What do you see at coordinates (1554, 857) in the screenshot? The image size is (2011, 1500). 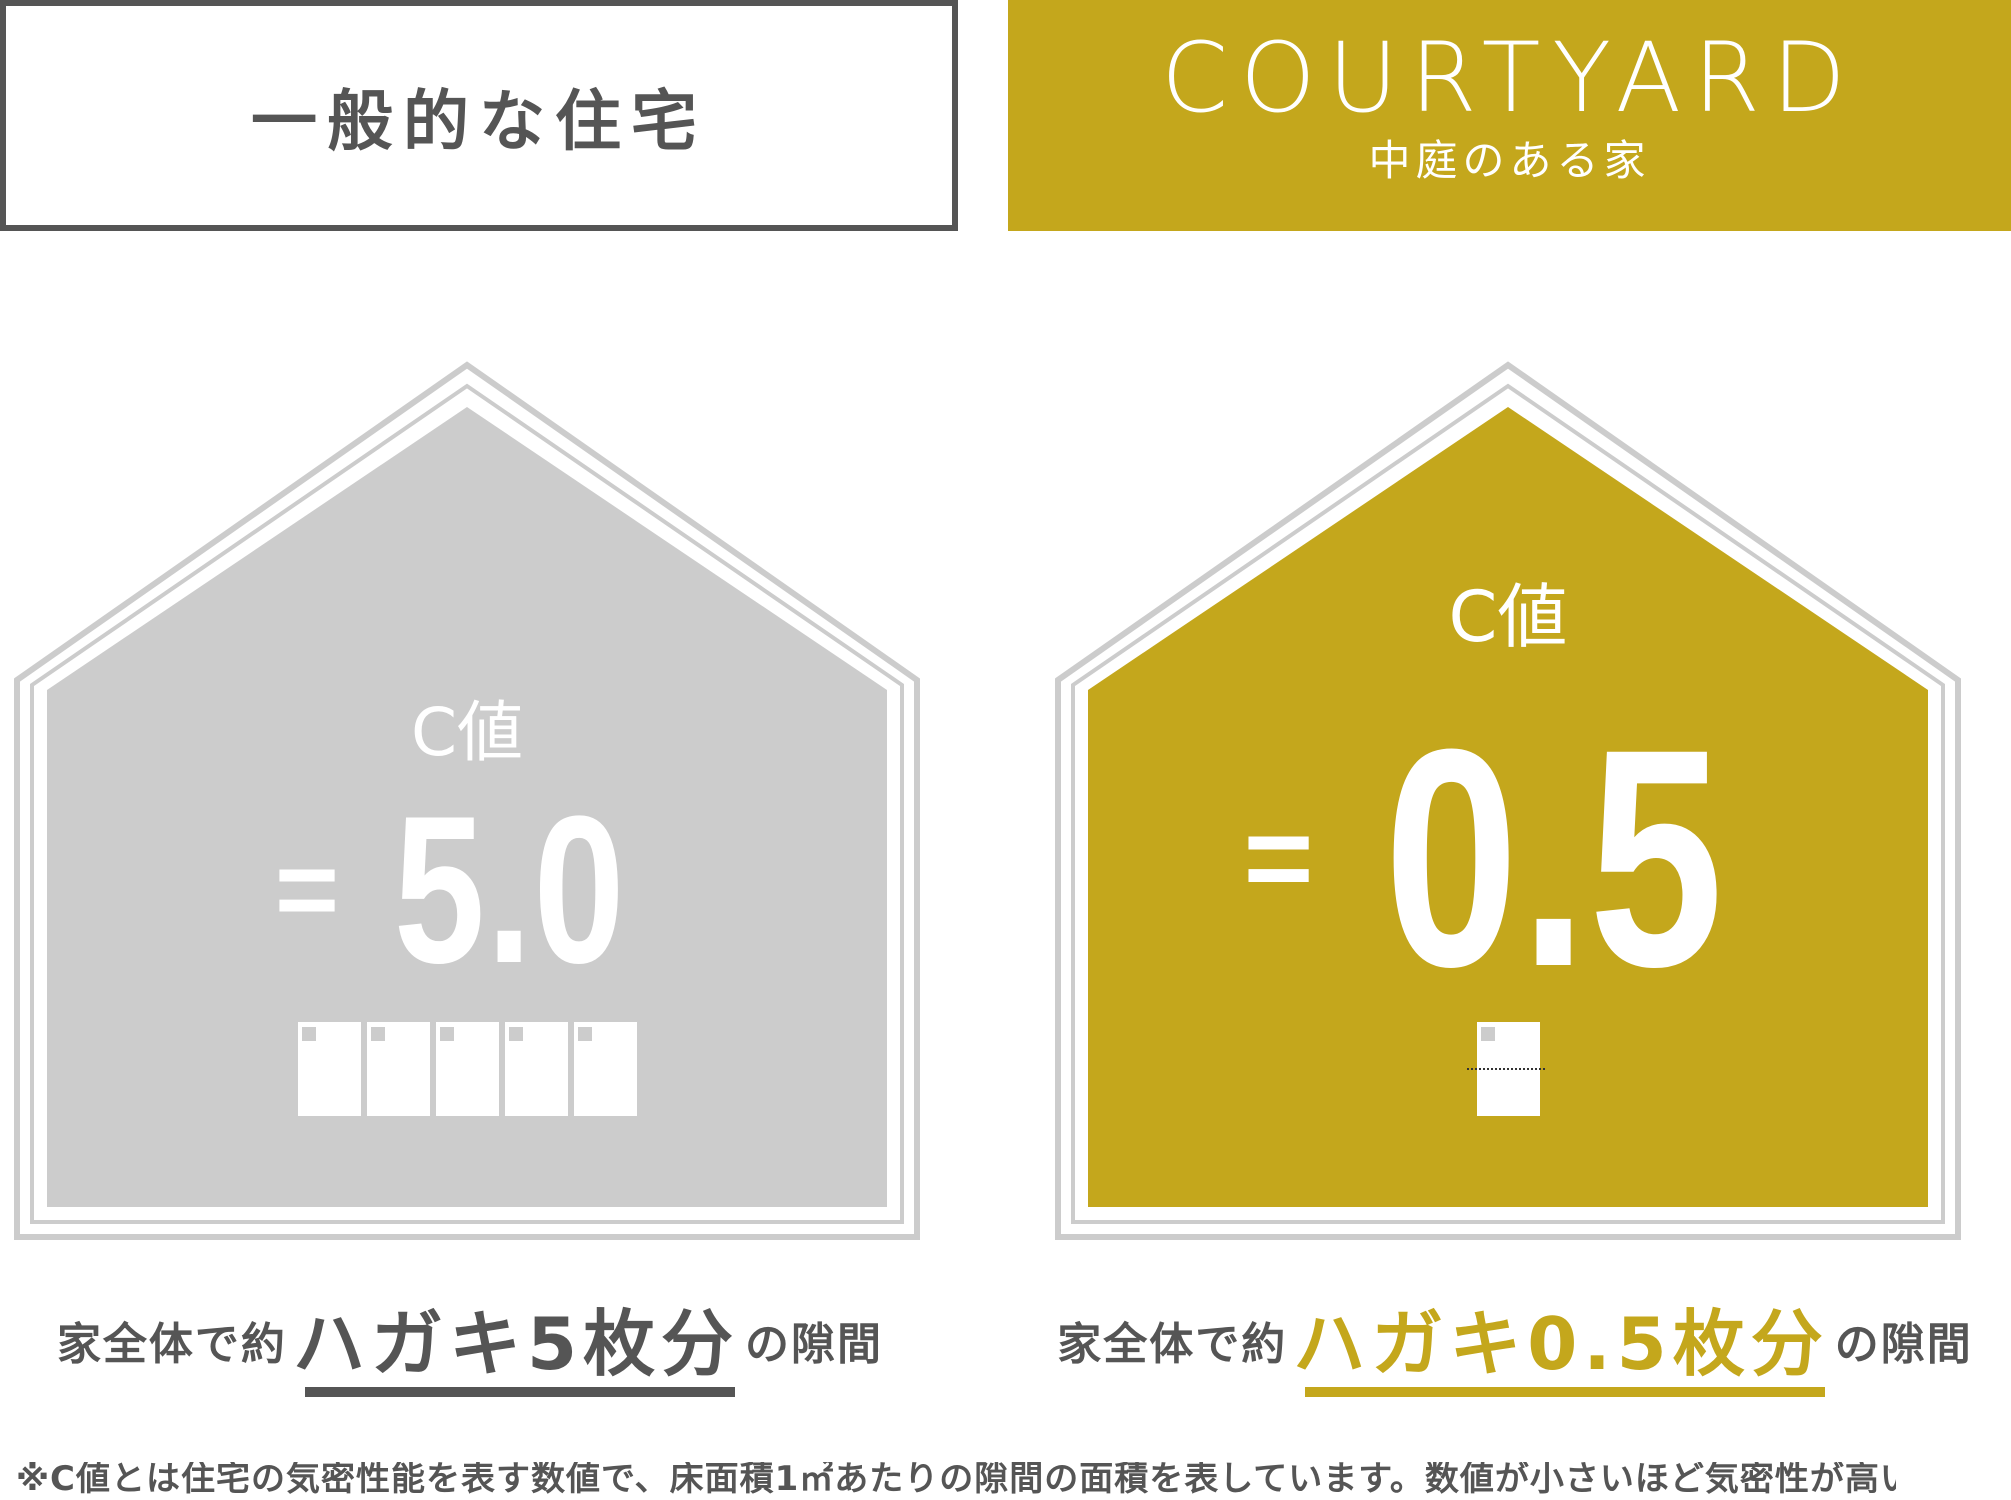 I see `c-value-number: 0.5` at bounding box center [1554, 857].